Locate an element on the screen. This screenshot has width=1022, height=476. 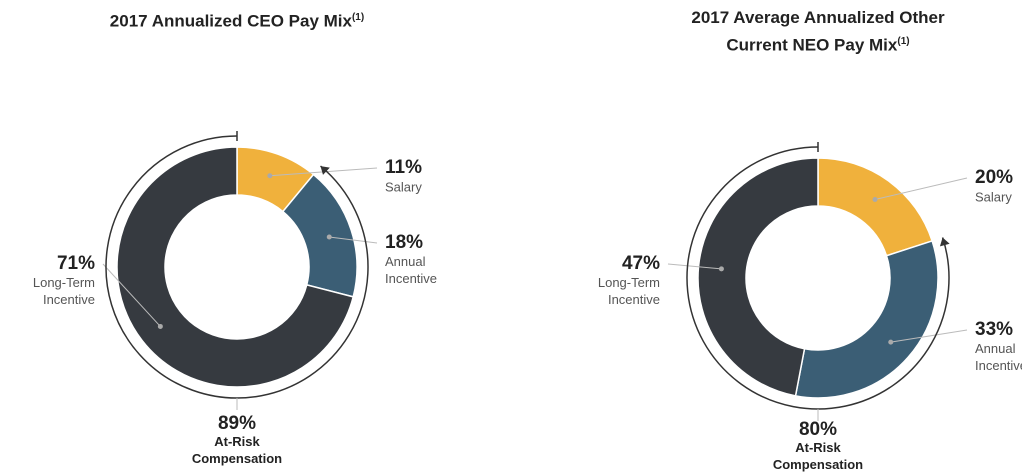
bracket-label: 89% is located at coordinates (237, 423).